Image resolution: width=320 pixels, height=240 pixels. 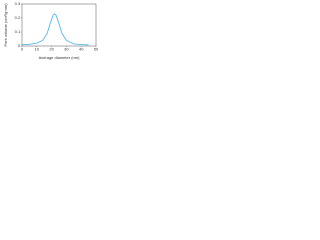 What do you see at coordinates (51, 49) in the screenshot?
I see `x-tick-label: 20` at bounding box center [51, 49].